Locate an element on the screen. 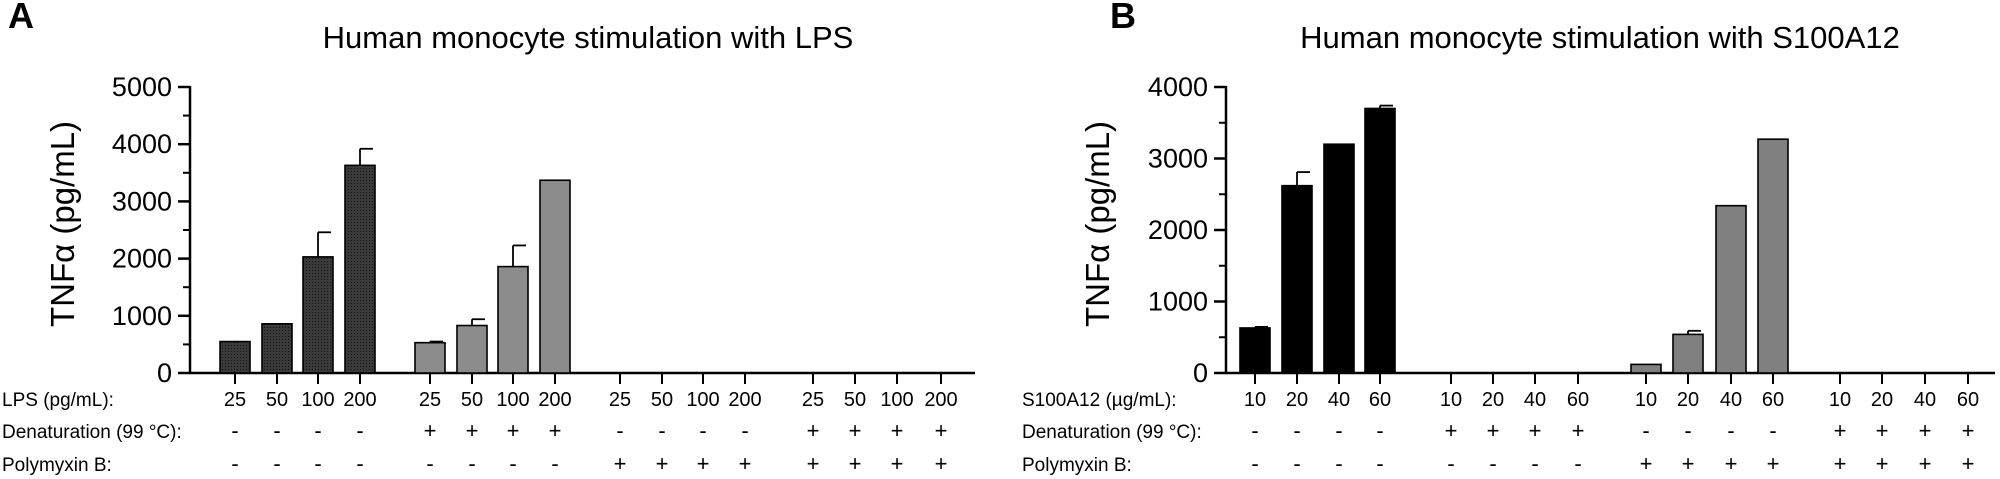  panel-a-y-tick-label: 0 is located at coordinates (164, 373).